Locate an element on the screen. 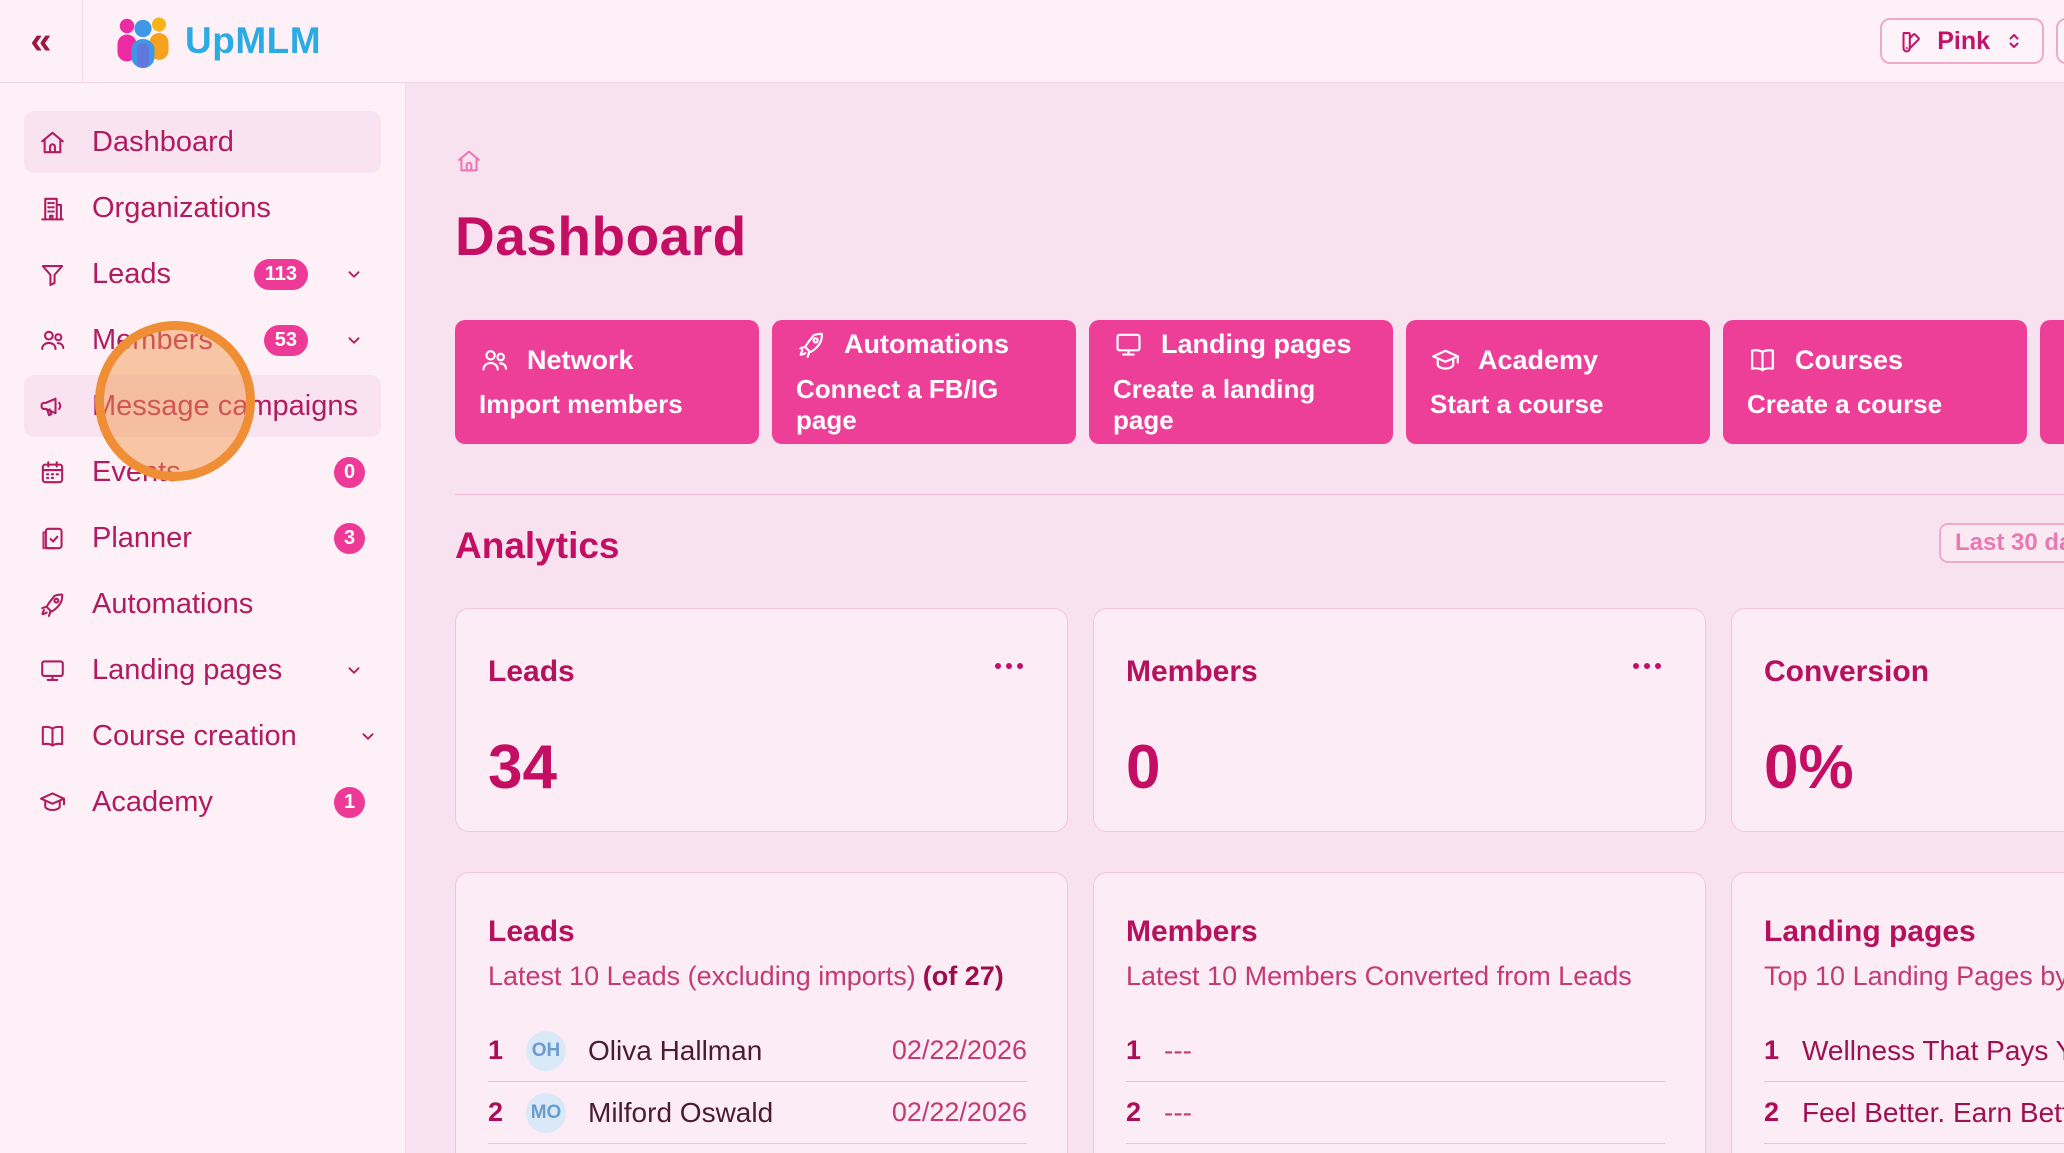 The height and width of the screenshot is (1153, 2064). stat-card-leads: Leads 34 is located at coordinates (761, 720).